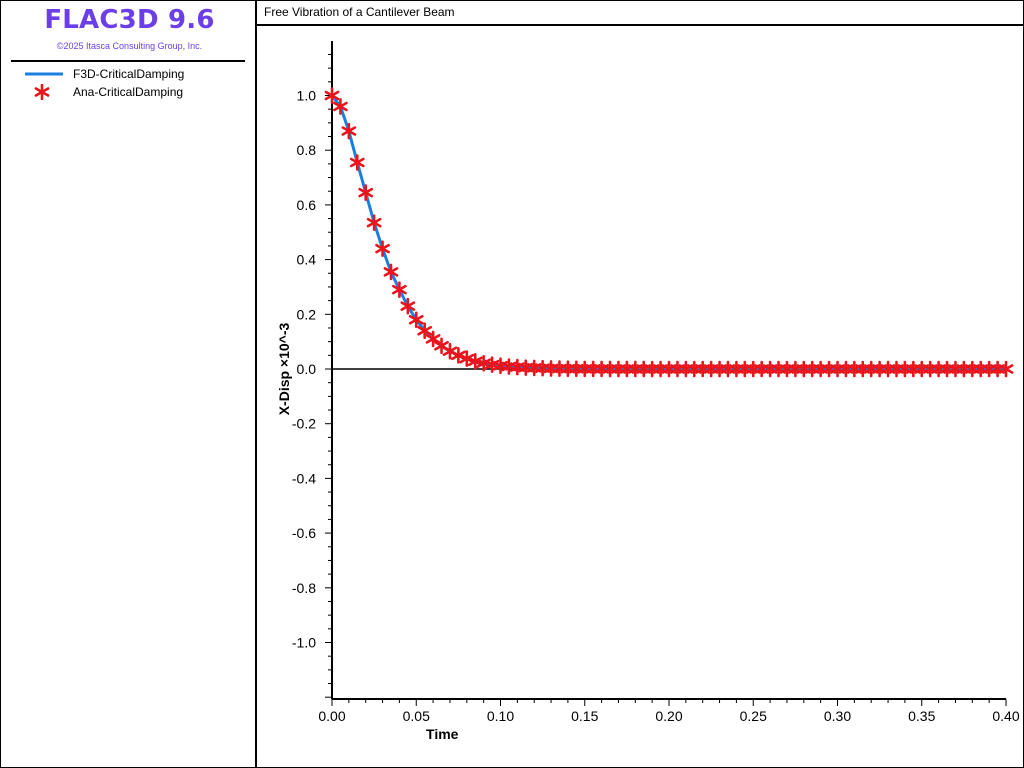  I want to click on y-tick-label: 0.0, so click(307, 369).